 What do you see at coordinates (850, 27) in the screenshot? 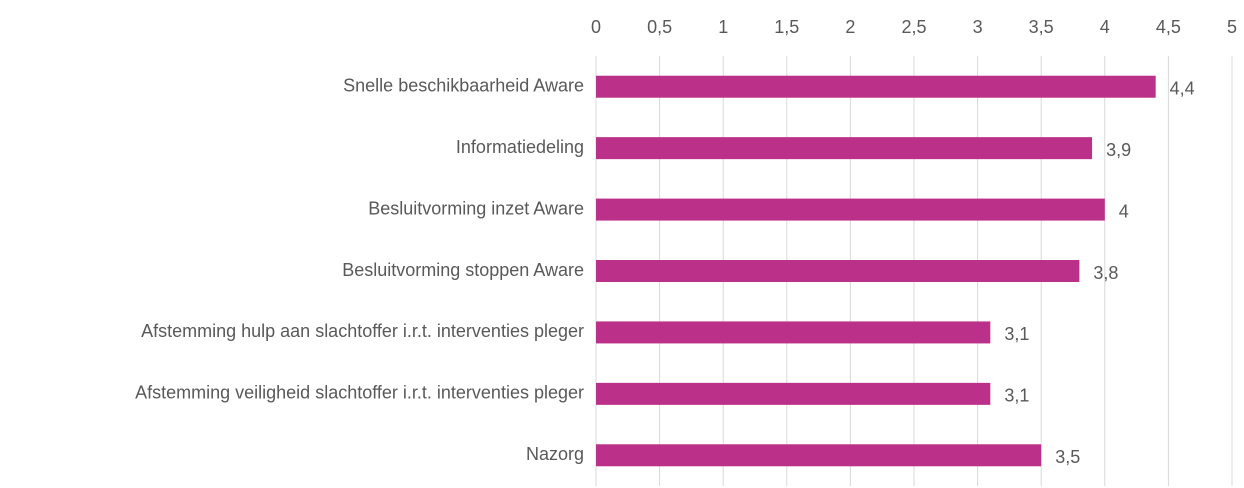
I see `x-tick-label: 2` at bounding box center [850, 27].